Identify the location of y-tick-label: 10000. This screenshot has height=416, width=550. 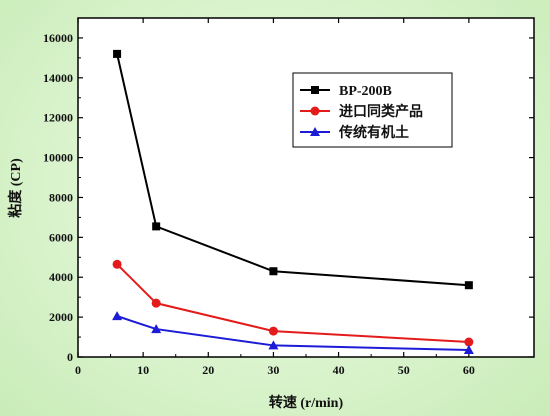
(58, 158).